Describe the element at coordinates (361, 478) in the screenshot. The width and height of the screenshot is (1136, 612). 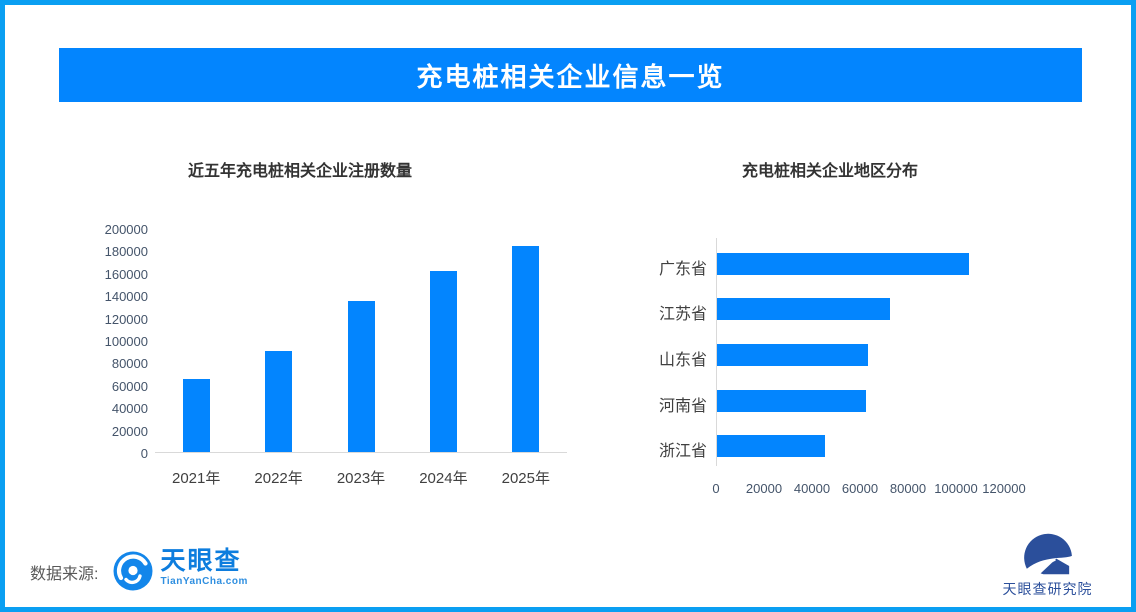
I see `x-axis-category-label: 2023年` at that location.